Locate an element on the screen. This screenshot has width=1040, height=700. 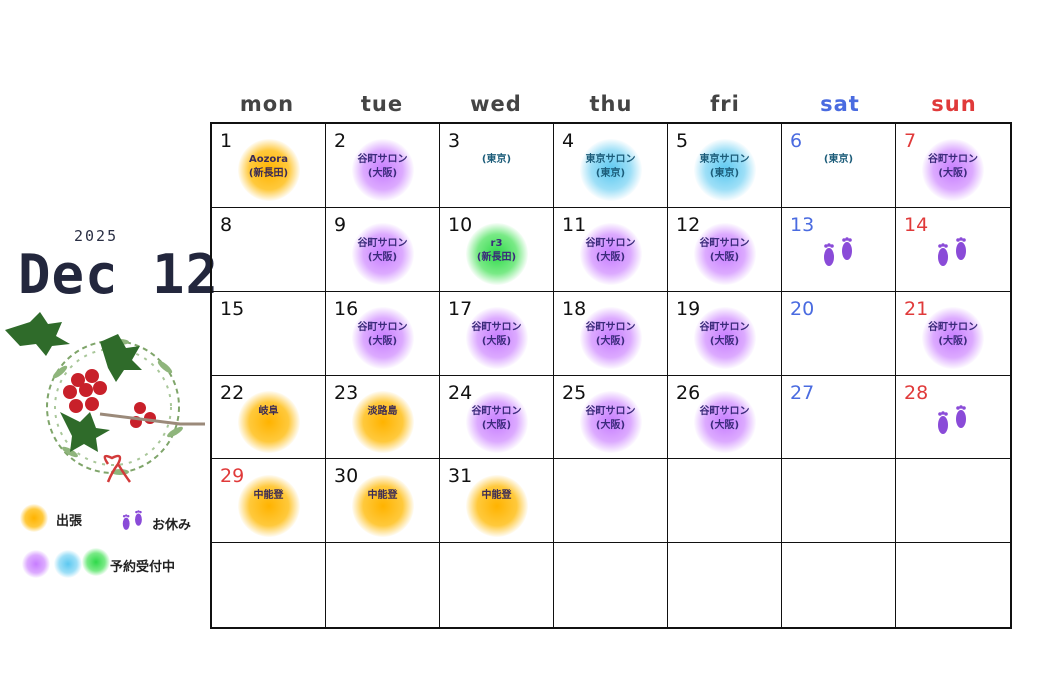
day-cell-15: 15 is located at coordinates (269, 333).